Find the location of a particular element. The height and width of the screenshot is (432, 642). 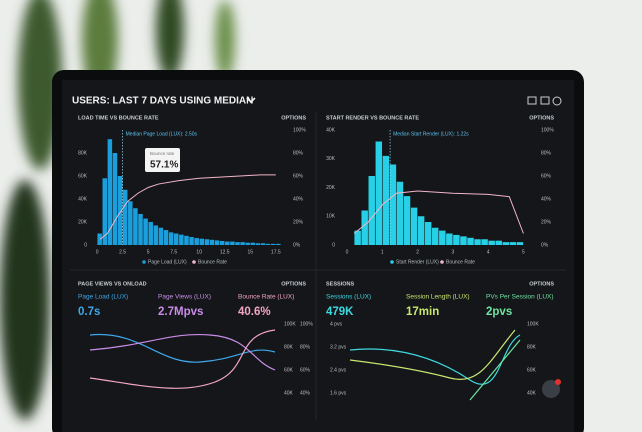

y2-tick-label: 0% is located at coordinates (545, 245).